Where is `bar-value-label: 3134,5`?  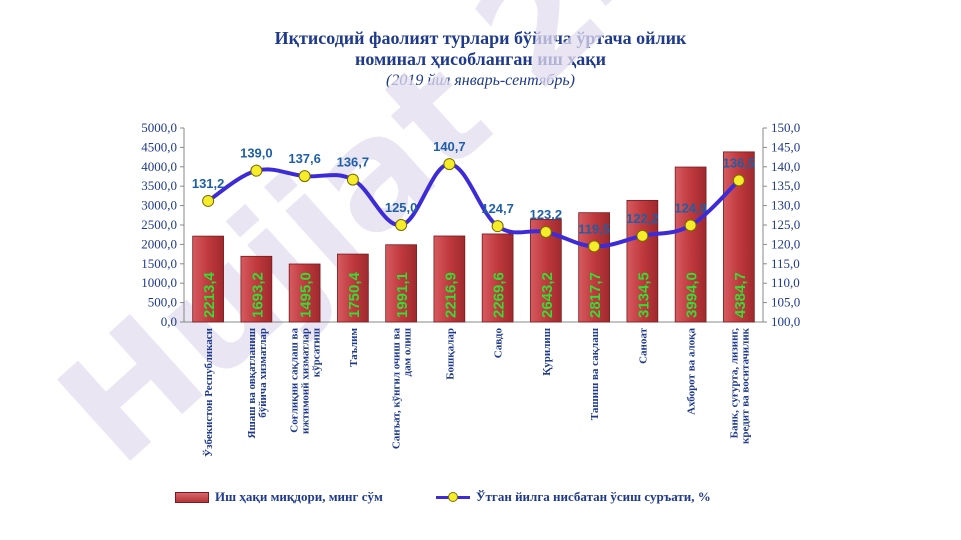 bar-value-label: 3134,5 is located at coordinates (643, 295).